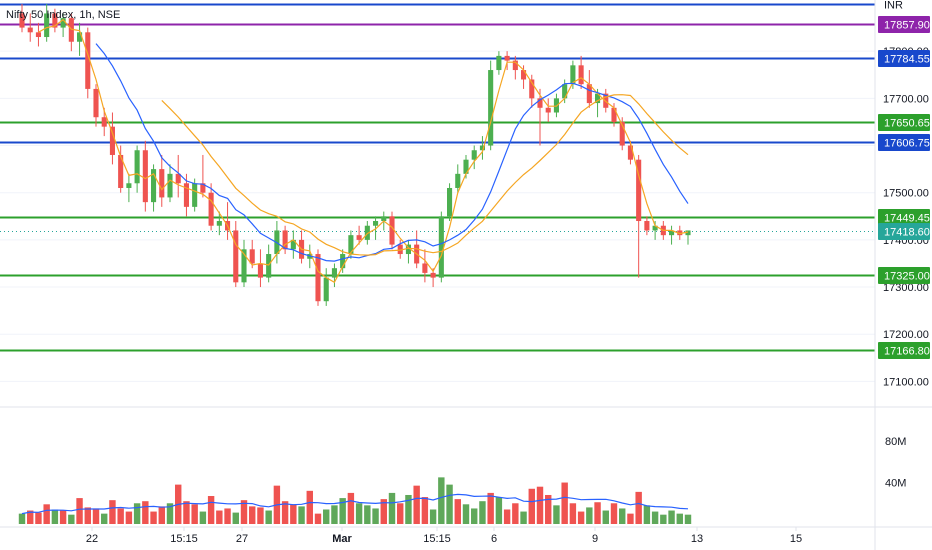 This screenshot has width=932, height=550. I want to click on volume-ma-line, so click(355, 504).